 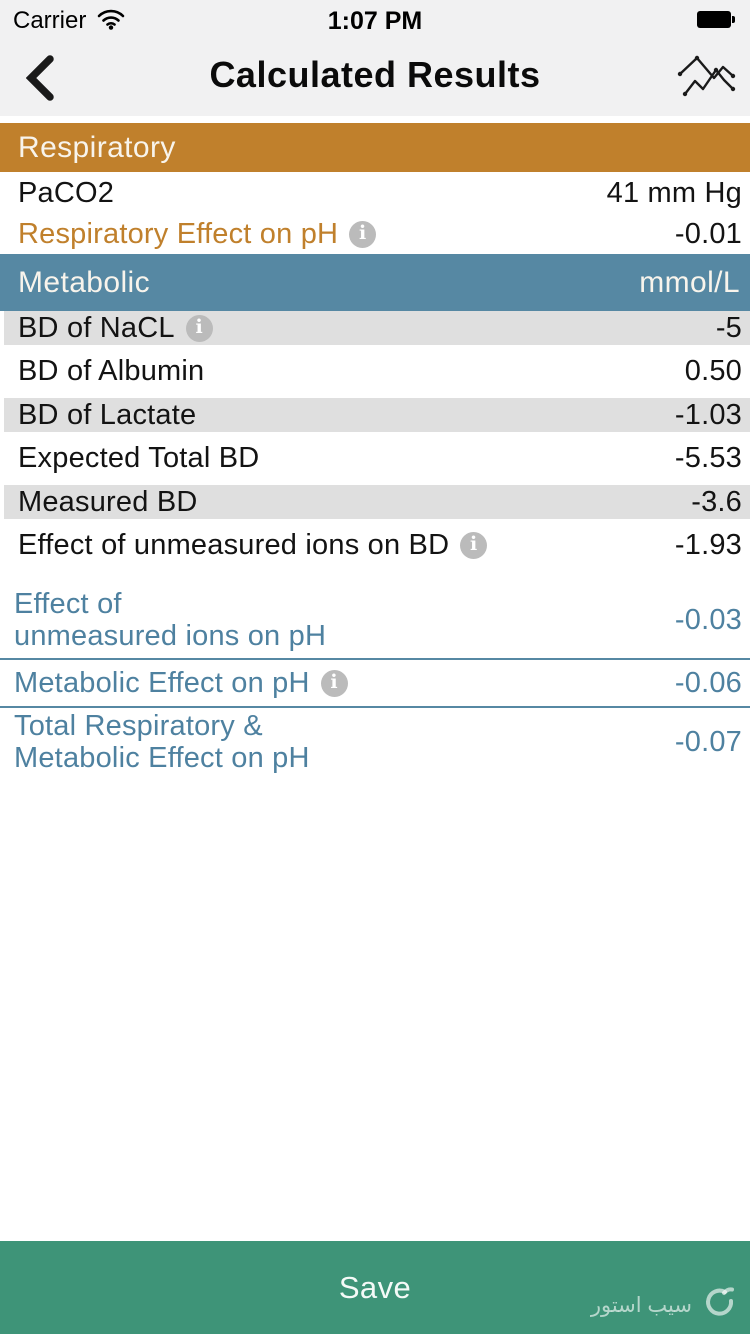 What do you see at coordinates (375, 458) in the screenshot?
I see `row-expected-total-bd: Expected Total BD -5.53` at bounding box center [375, 458].